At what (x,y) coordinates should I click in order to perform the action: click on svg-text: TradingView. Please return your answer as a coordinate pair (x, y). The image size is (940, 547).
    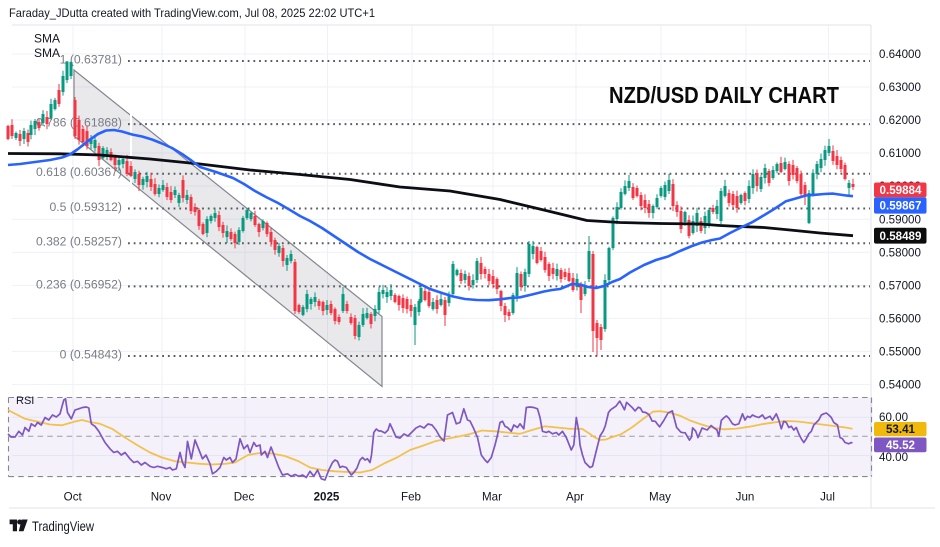
    Looking at the image, I should click on (63, 526).